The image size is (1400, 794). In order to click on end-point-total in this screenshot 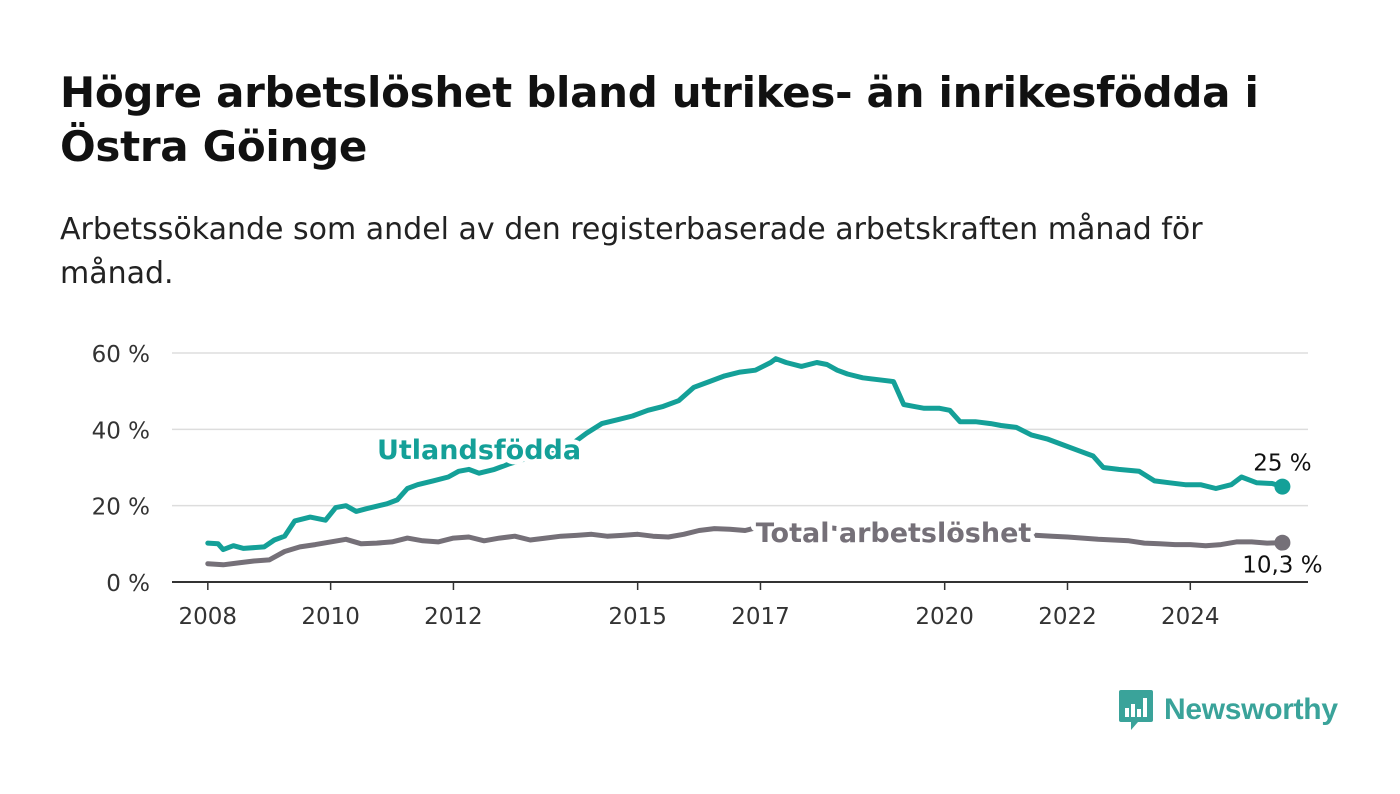, I will do `click(1282, 542)`.